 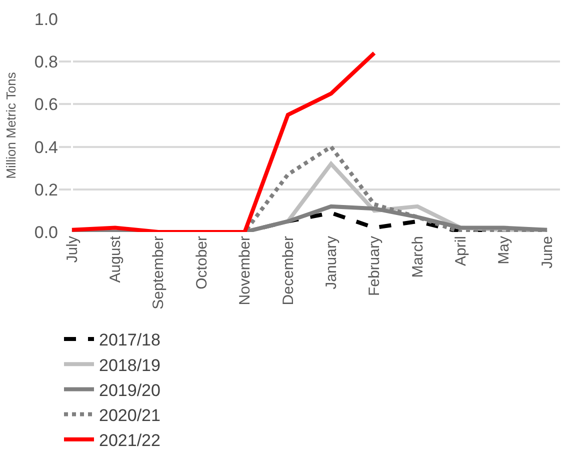 I want to click on x-tick-label: November, so click(x=245, y=271).